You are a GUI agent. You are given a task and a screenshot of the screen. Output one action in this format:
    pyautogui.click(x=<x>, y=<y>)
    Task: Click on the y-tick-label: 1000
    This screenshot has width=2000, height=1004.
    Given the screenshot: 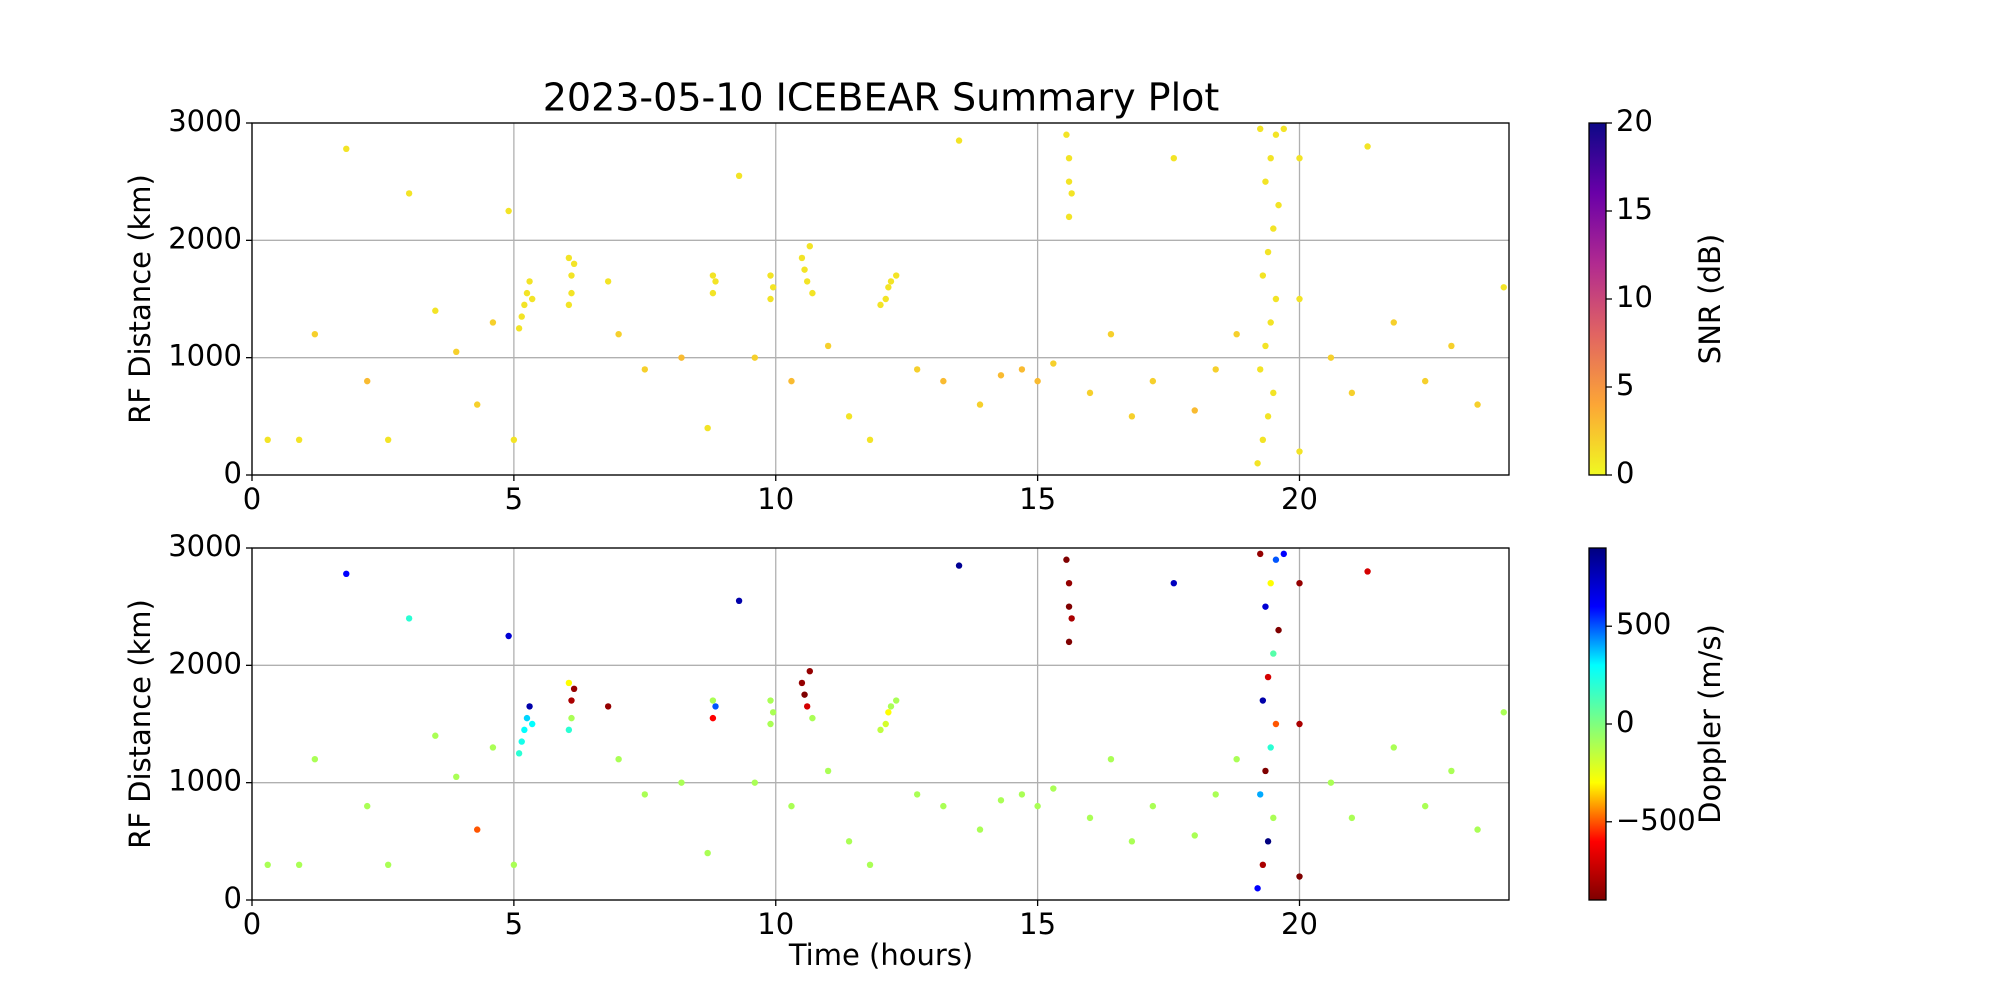 What is the action you would take?
    pyautogui.click(x=205, y=781)
    